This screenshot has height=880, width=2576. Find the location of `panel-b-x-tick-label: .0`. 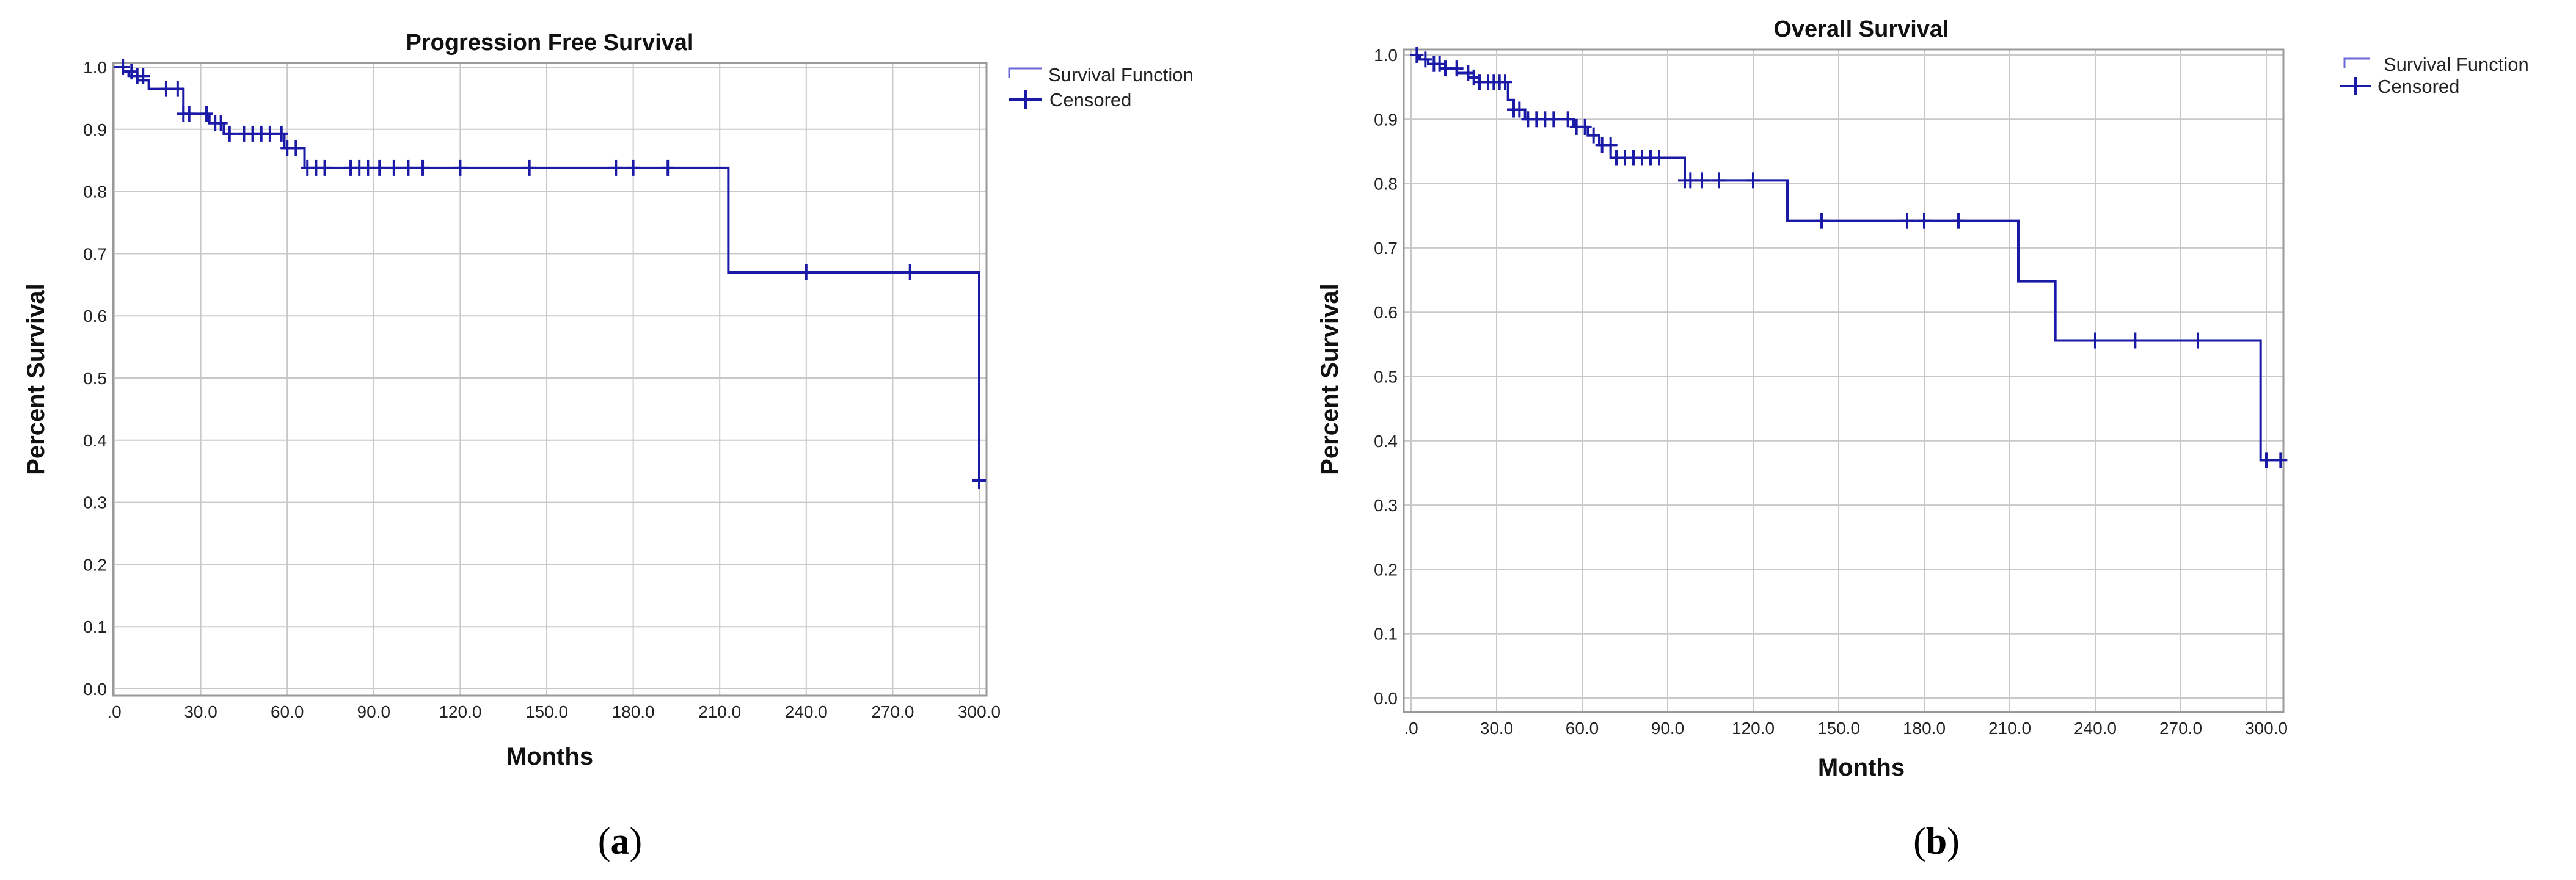

panel-b-x-tick-label: .0 is located at coordinates (1411, 728).